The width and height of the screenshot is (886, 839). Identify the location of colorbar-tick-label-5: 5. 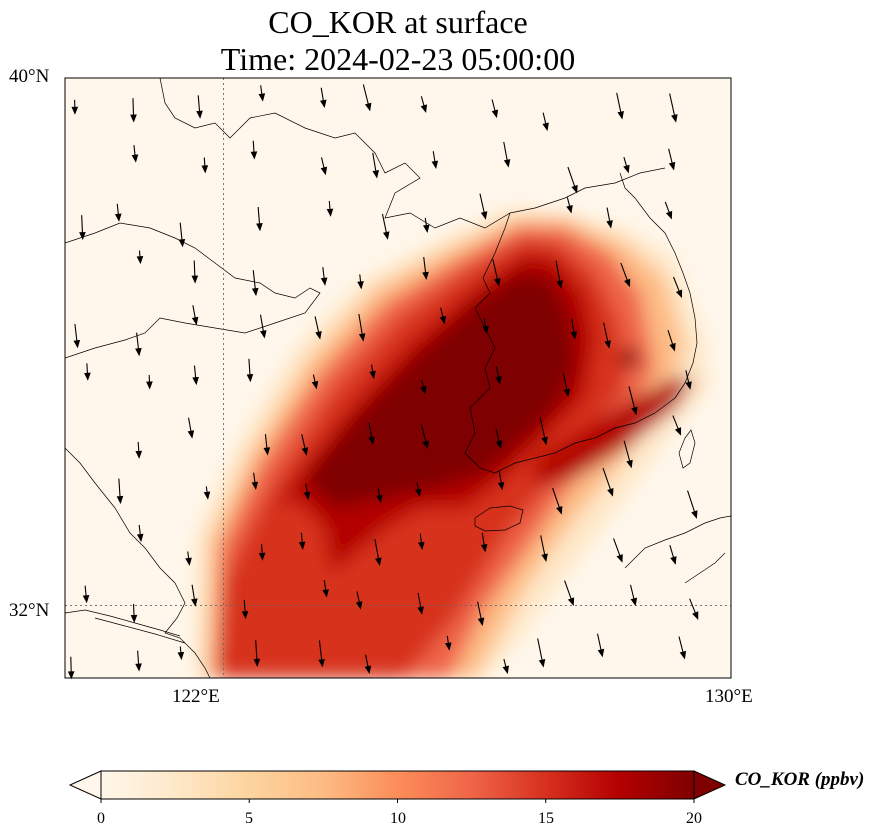
(249, 818).